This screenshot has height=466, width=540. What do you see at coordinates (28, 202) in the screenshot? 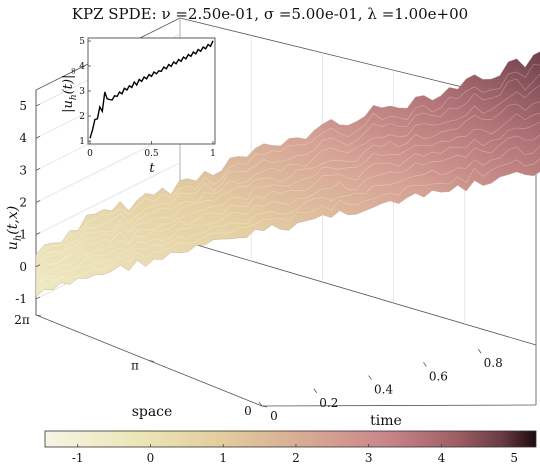
I see `z-axis-ticks: -1 0 1 2 3 4 5` at bounding box center [28, 202].